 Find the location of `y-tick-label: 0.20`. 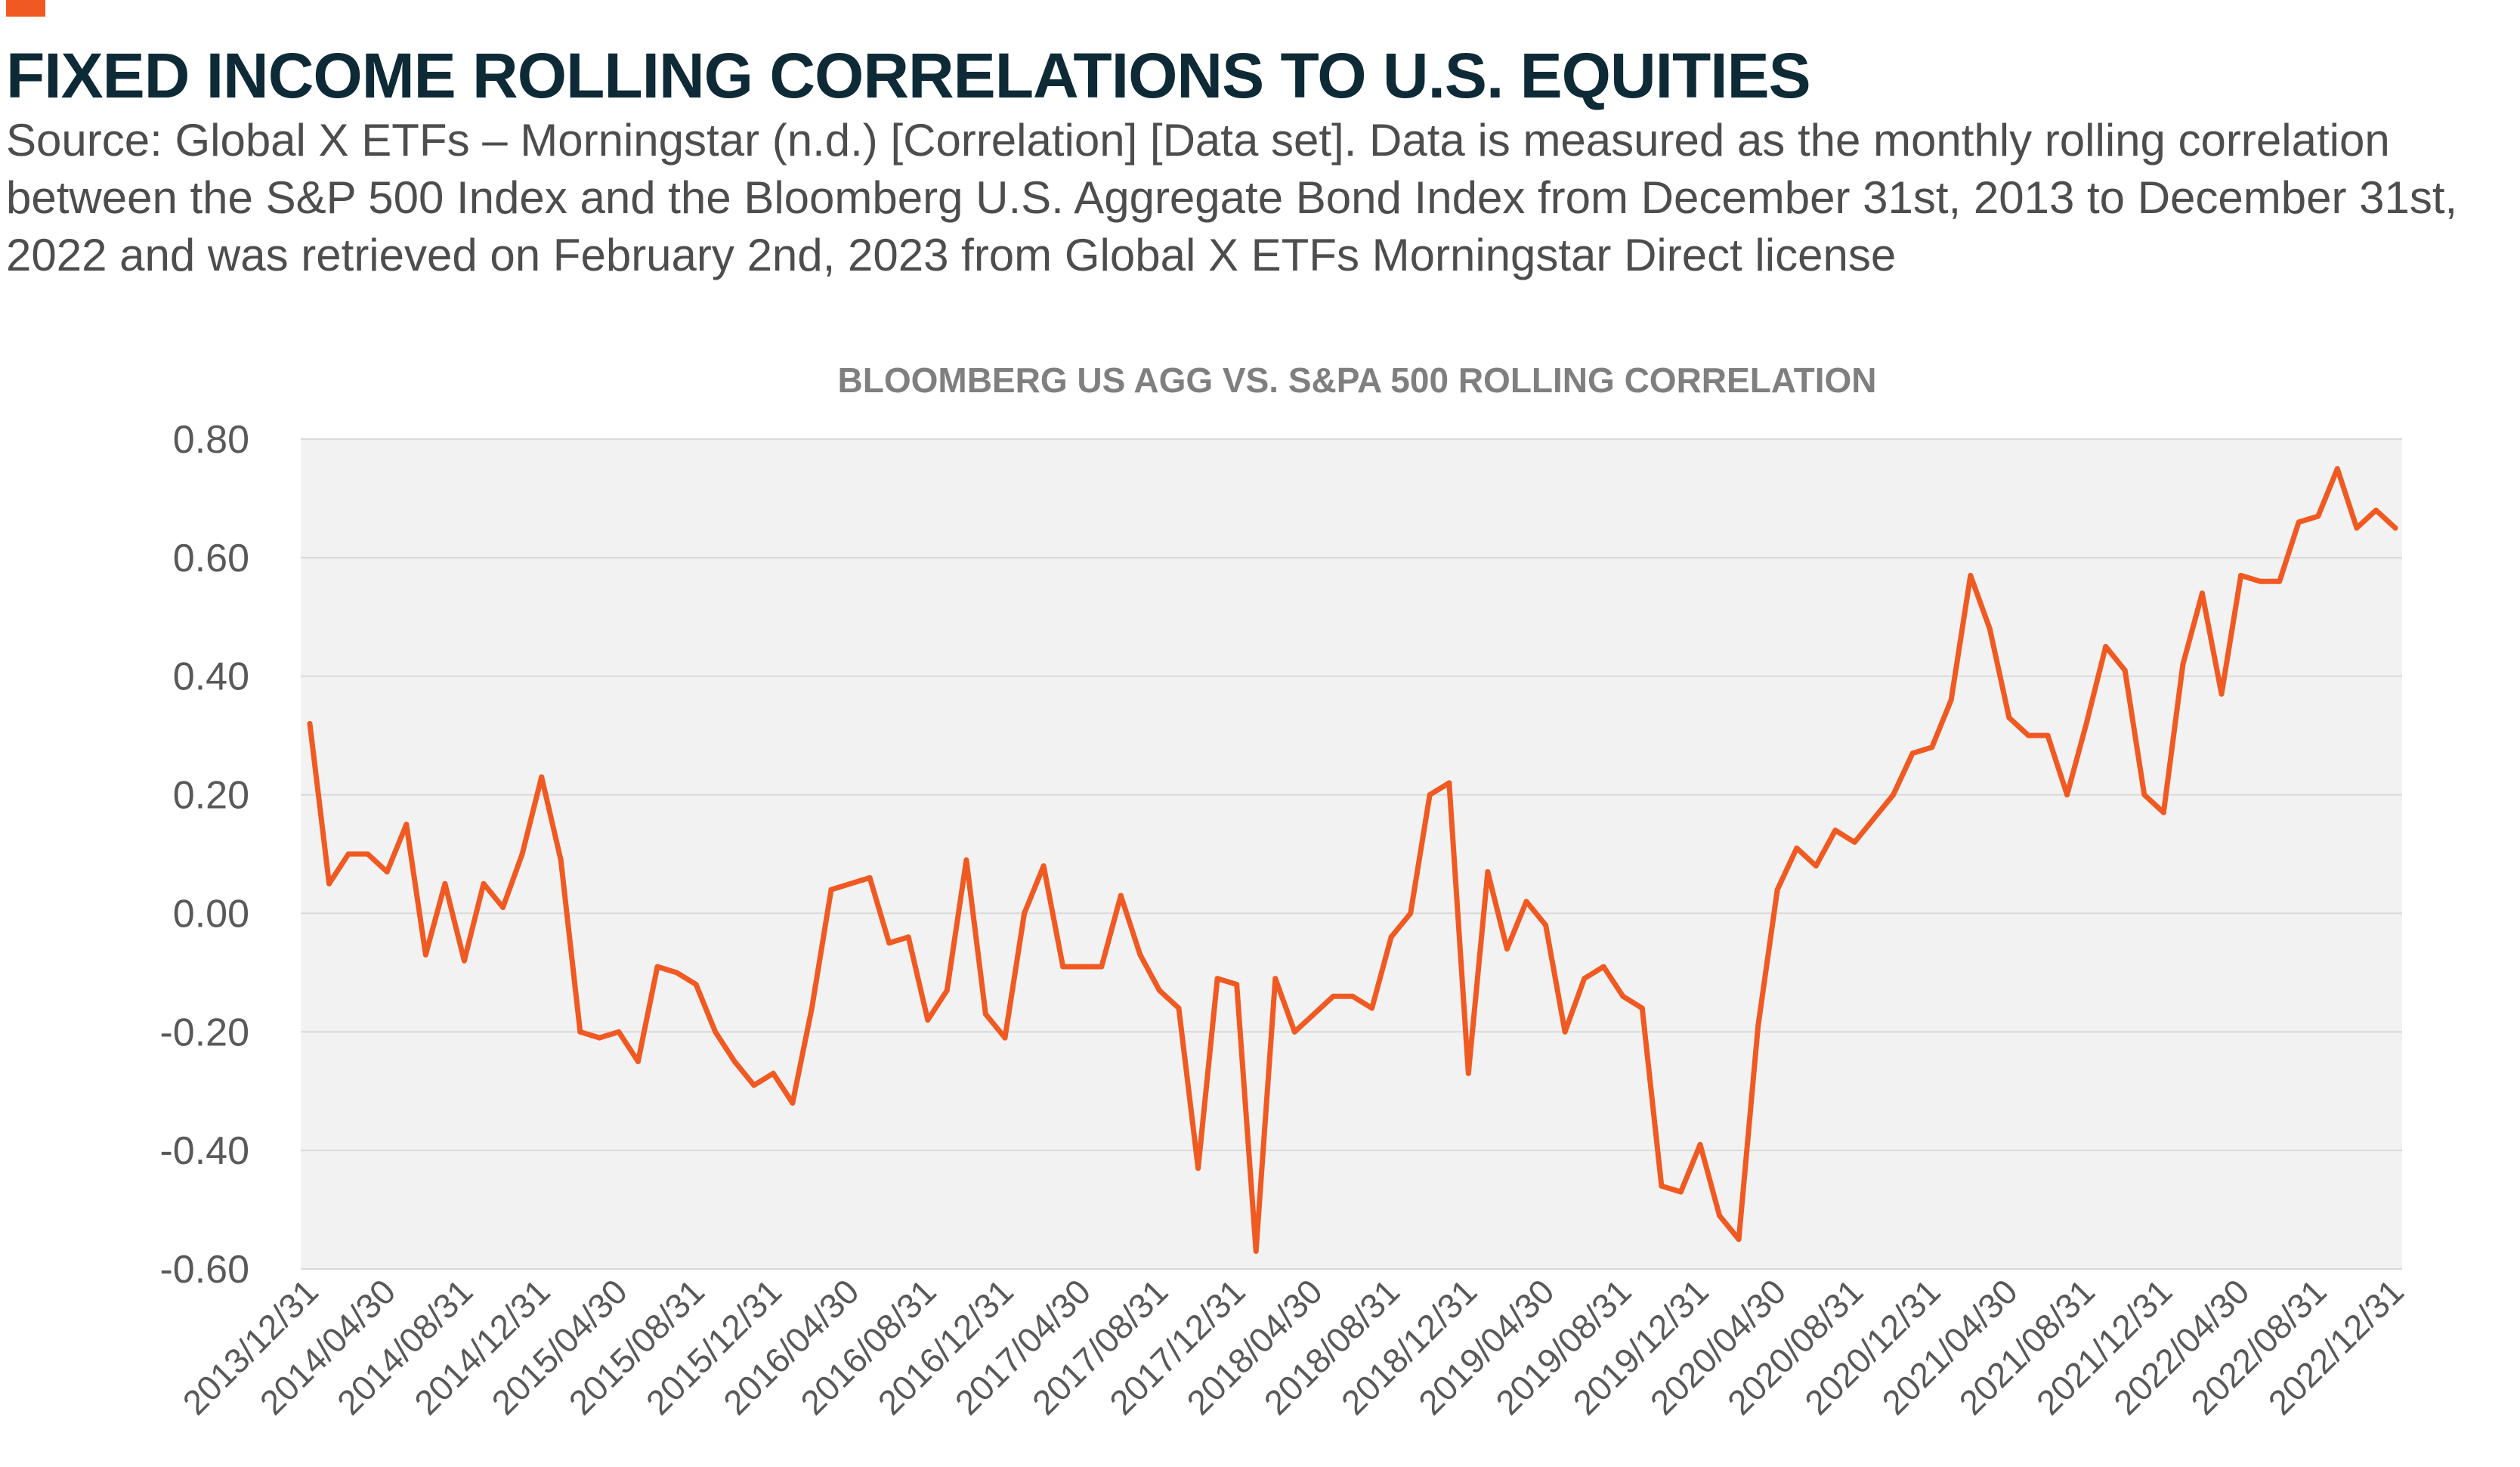

y-tick-label: 0.20 is located at coordinates (211, 796).